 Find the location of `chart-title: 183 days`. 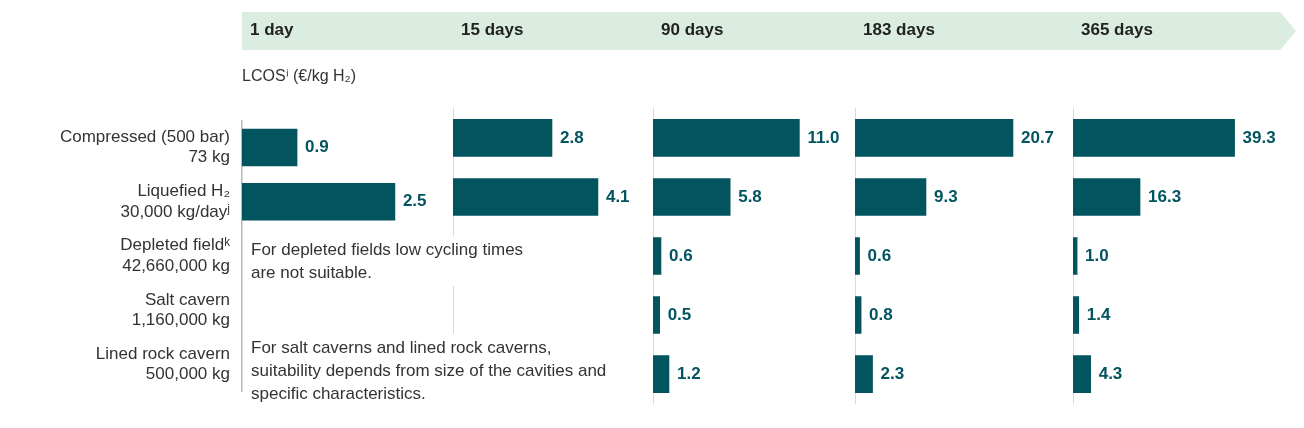

chart-title: 183 days is located at coordinates (899, 30).